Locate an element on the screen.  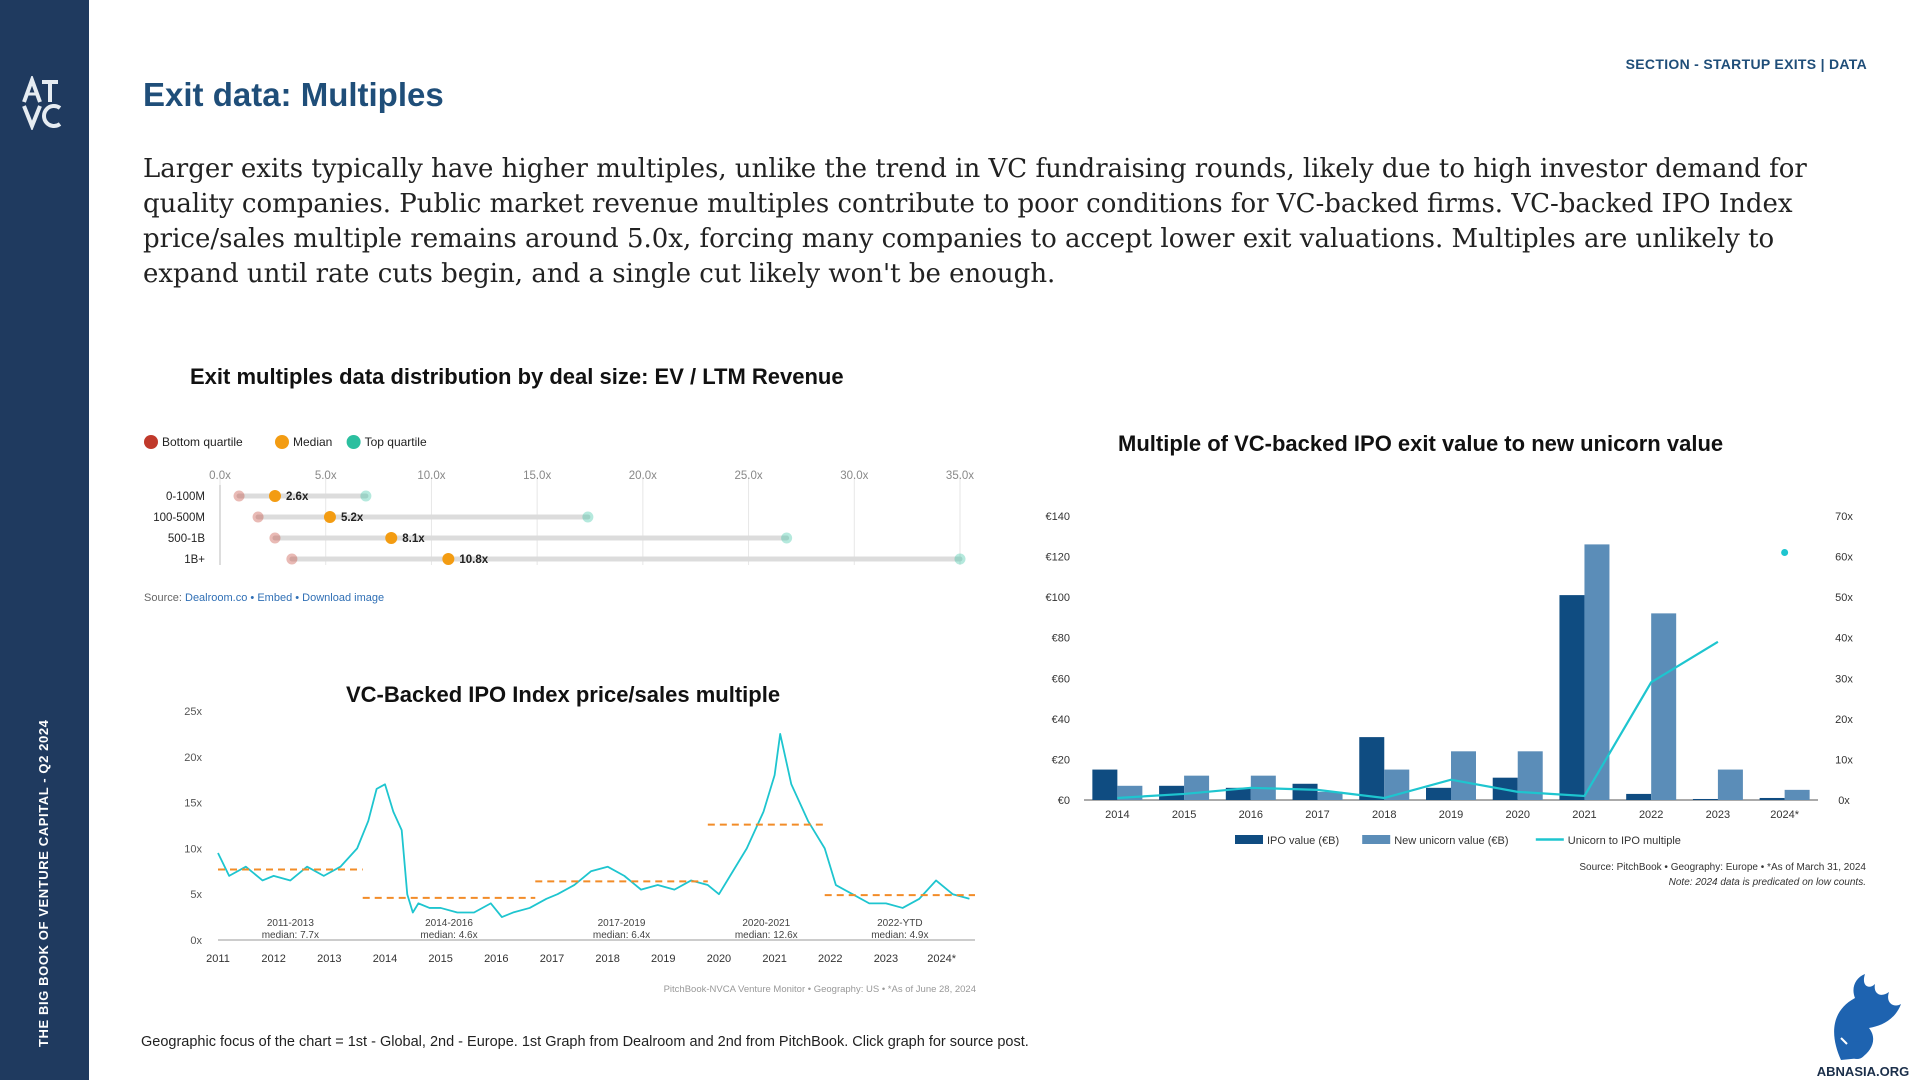
median-label: 2.6x is located at coordinates (297, 497).